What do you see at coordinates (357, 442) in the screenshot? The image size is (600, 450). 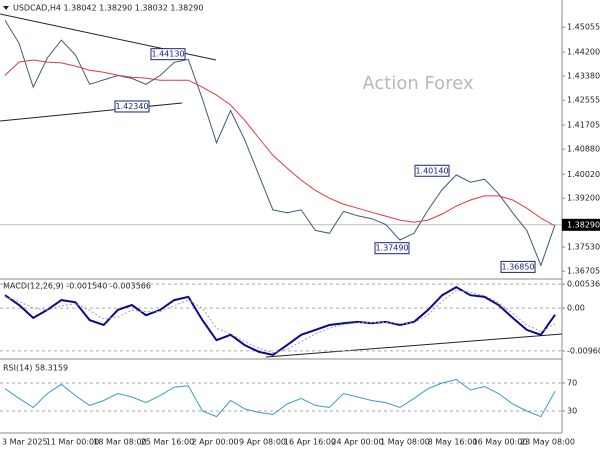 I see `x-tick-label: 24 Apr 00:00` at bounding box center [357, 442].